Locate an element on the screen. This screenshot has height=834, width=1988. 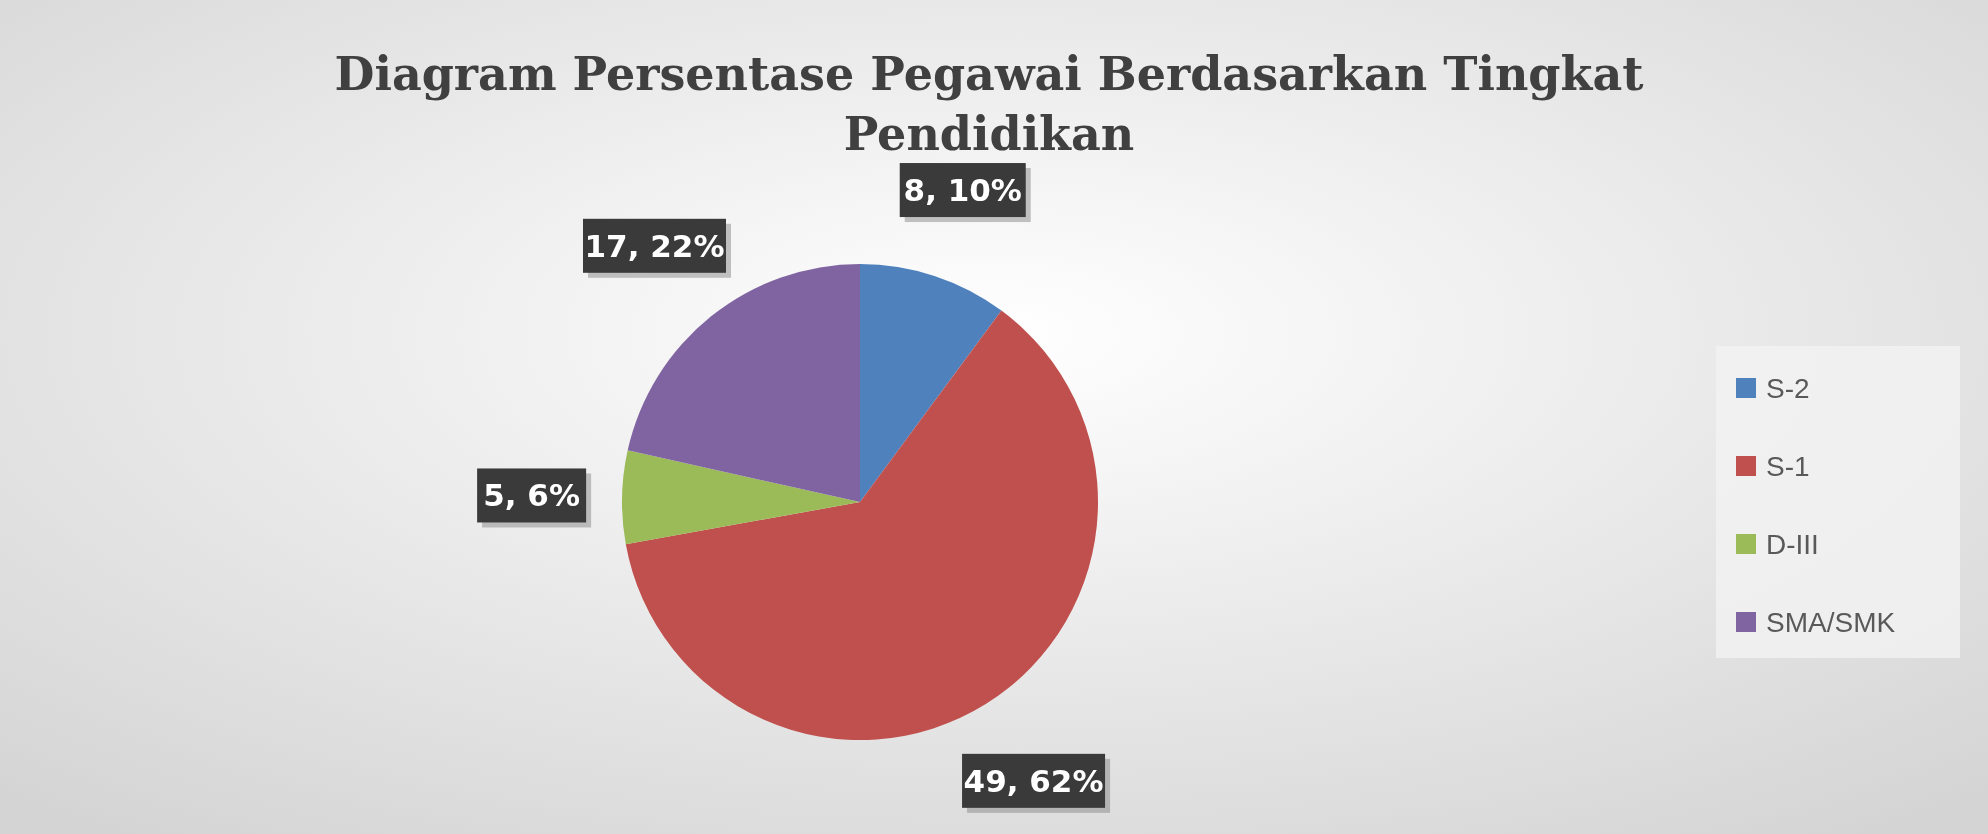
data-label: 17, 22% is located at coordinates (654, 245).